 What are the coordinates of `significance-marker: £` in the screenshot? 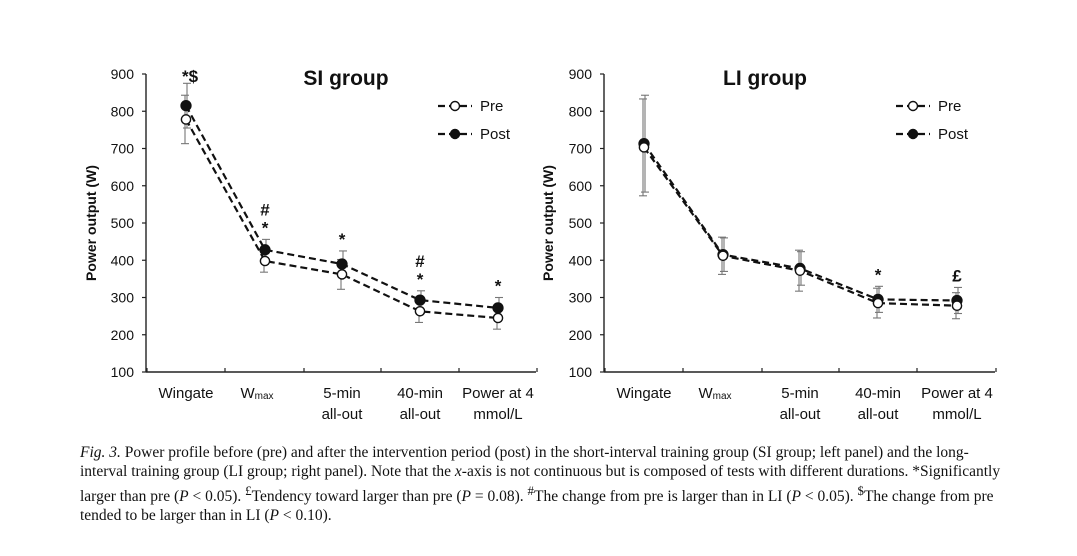 It's located at (957, 275).